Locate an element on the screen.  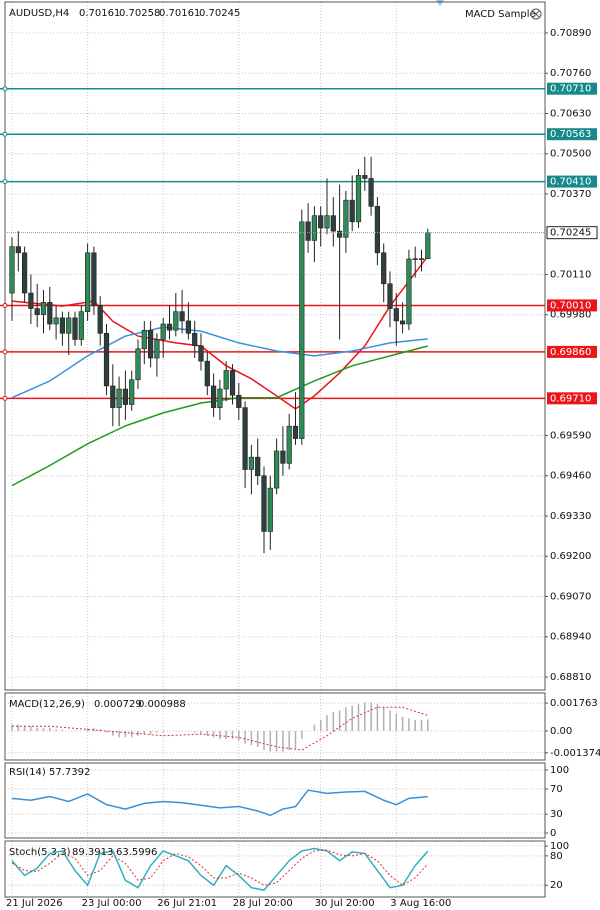
y-tick-label: 100 is located at coordinates (559, 770).